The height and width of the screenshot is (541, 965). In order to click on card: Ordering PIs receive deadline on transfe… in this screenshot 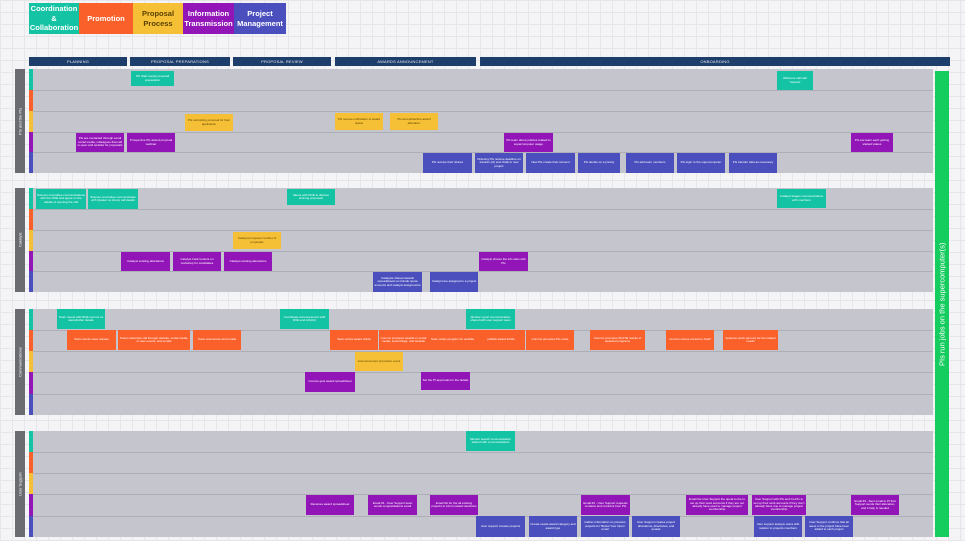, I will do `click(499, 163)`.